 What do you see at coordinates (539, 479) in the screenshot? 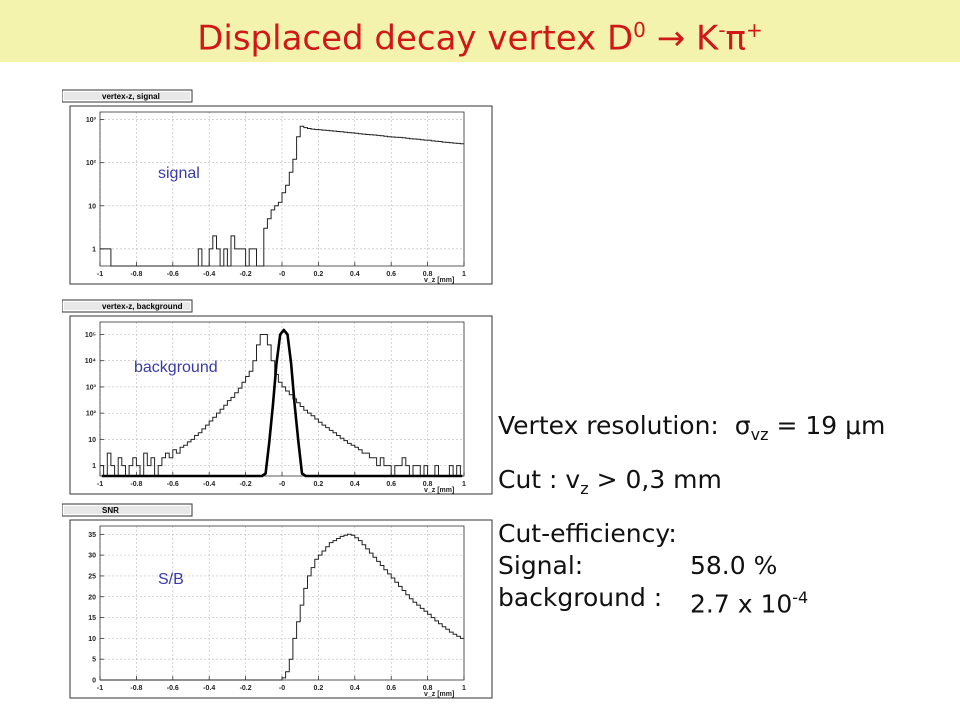
I see `cut-prefix: Cut : v` at bounding box center [539, 479].